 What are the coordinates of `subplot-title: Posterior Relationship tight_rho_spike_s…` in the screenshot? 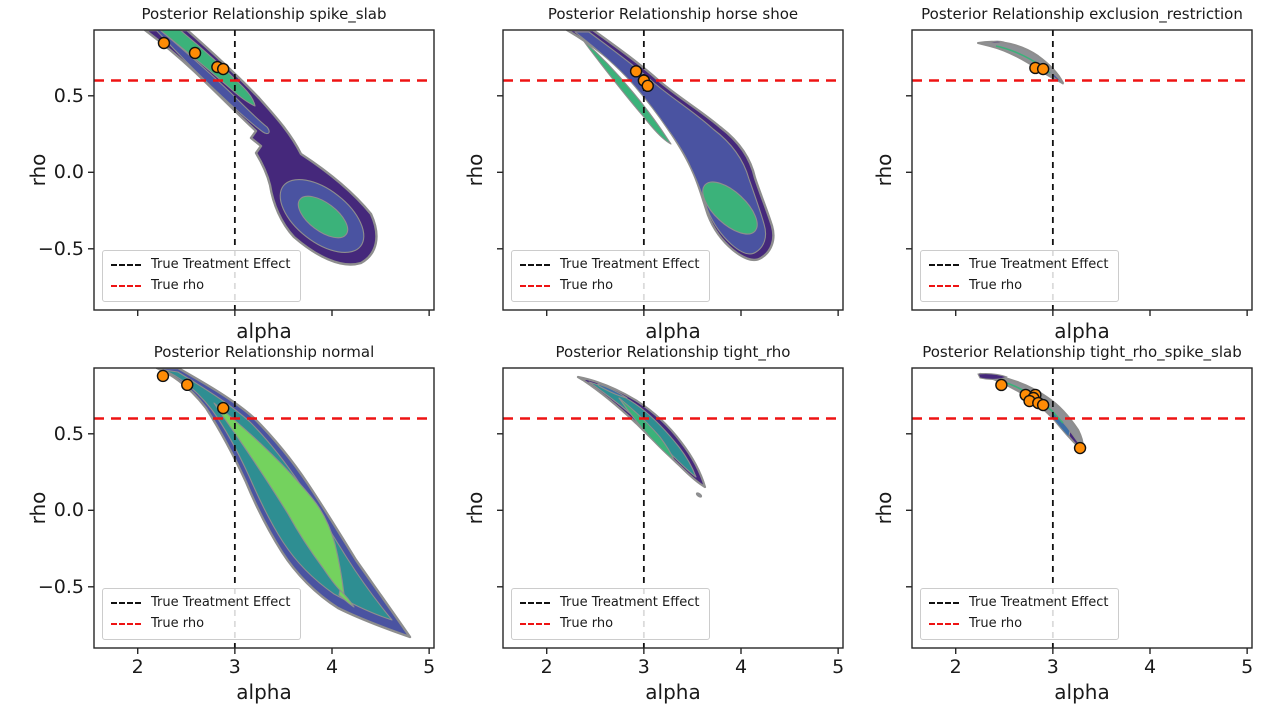 It's located at (1082, 352).